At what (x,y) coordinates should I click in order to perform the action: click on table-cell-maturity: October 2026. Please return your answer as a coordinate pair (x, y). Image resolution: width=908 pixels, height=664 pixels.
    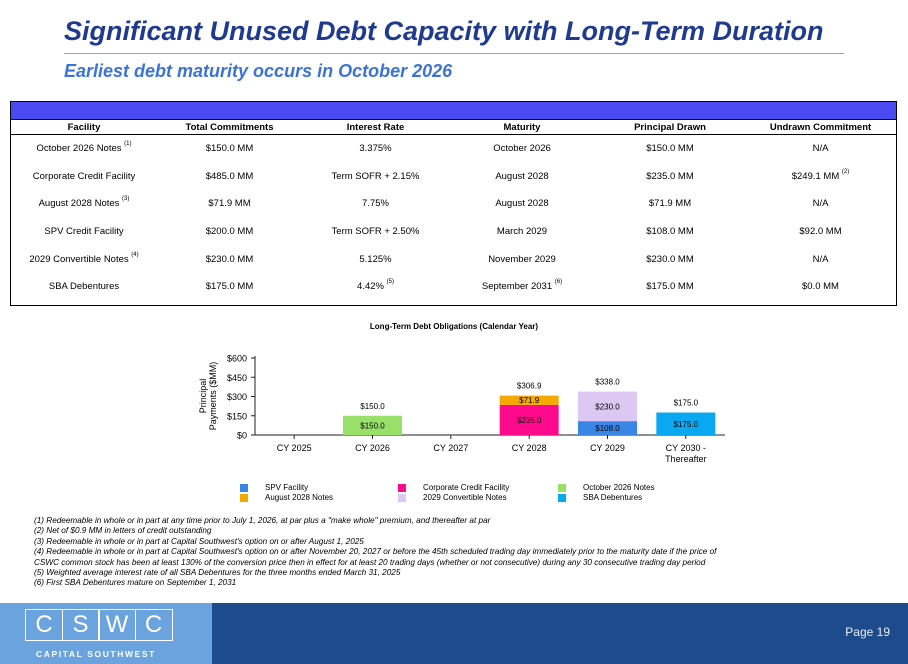
    Looking at the image, I should click on (522, 148).